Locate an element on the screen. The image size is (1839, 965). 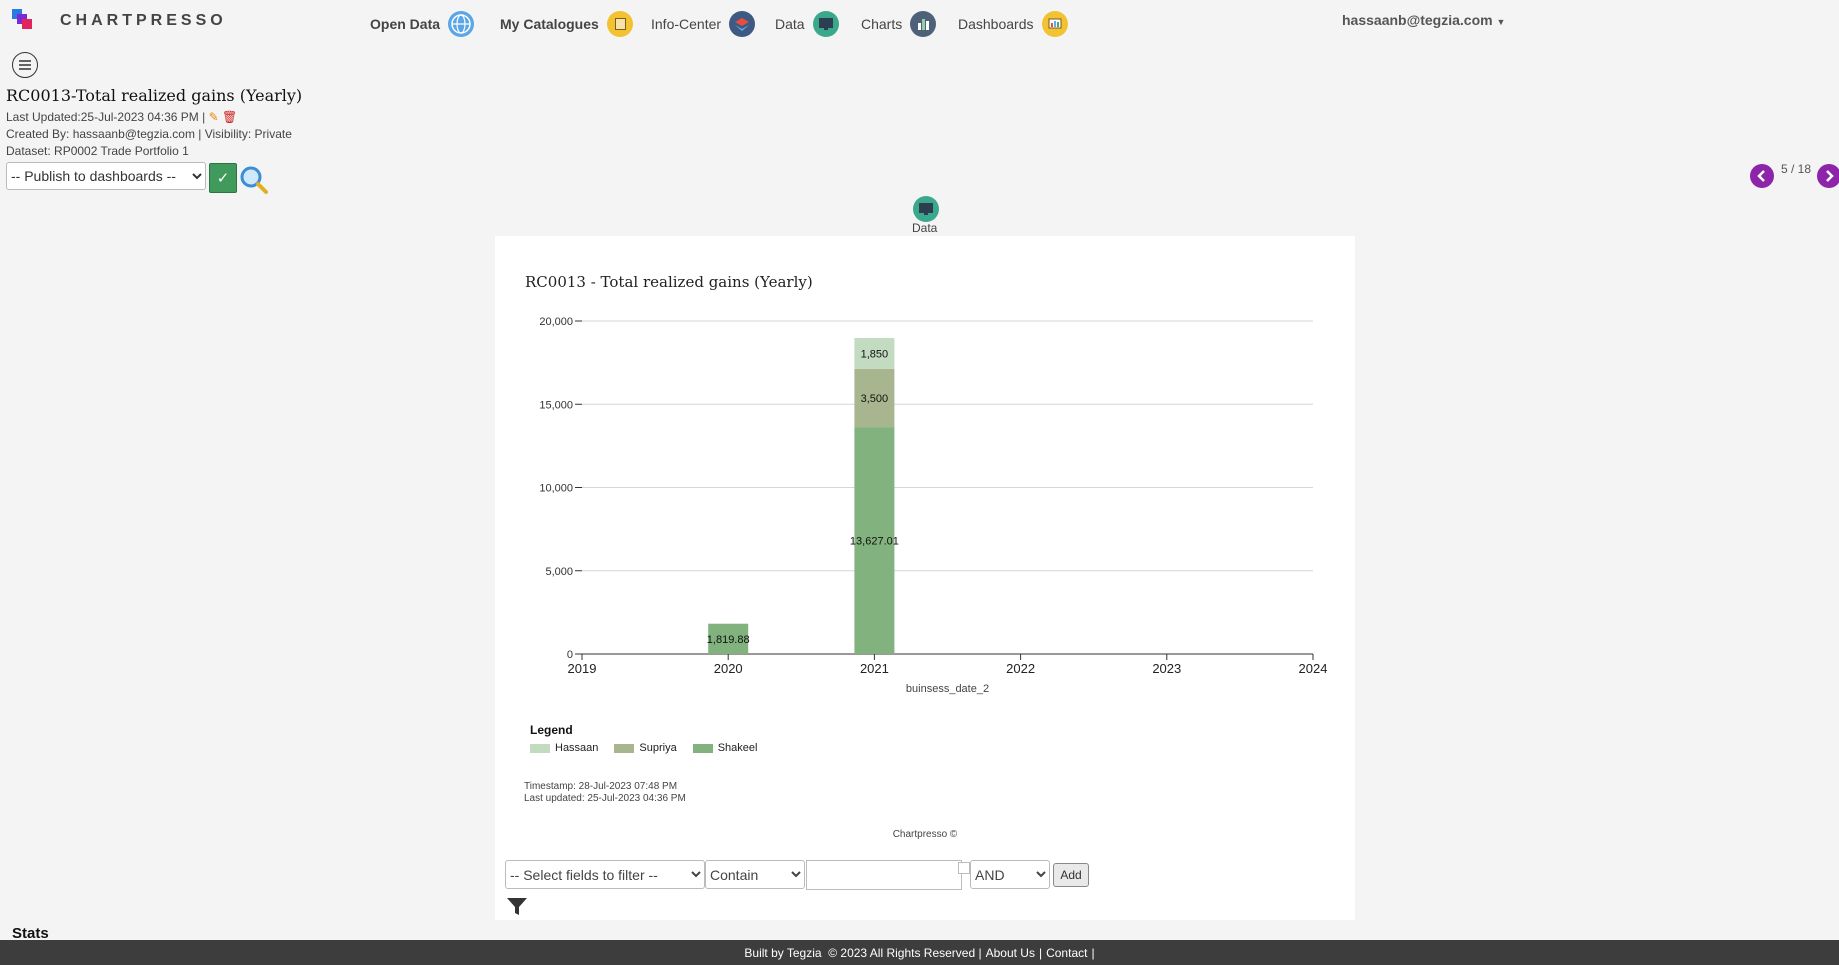
legend-item-hassaan: Hassaan is located at coordinates (564, 748).